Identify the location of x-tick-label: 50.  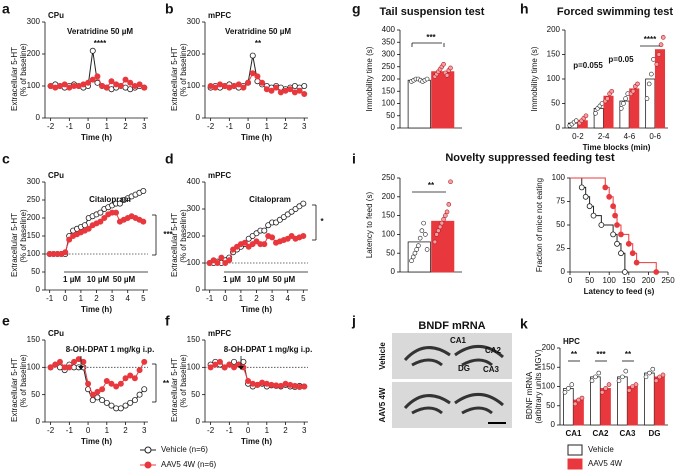
(589, 280).